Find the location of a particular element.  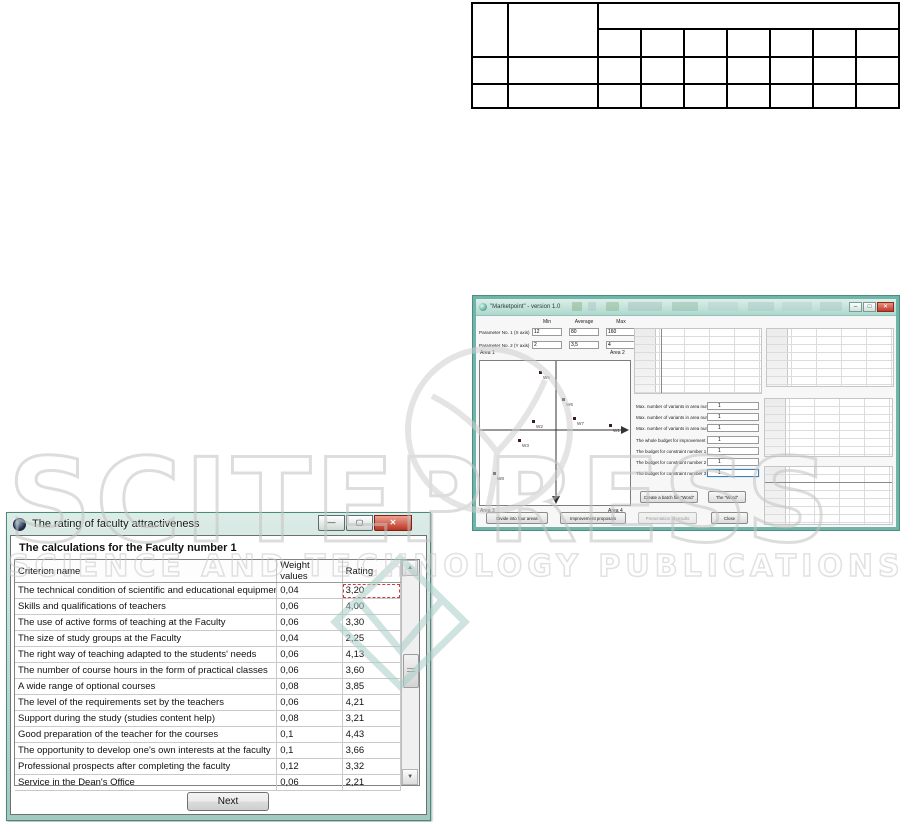

rating-cell: 3,20 is located at coordinates (372, 590).